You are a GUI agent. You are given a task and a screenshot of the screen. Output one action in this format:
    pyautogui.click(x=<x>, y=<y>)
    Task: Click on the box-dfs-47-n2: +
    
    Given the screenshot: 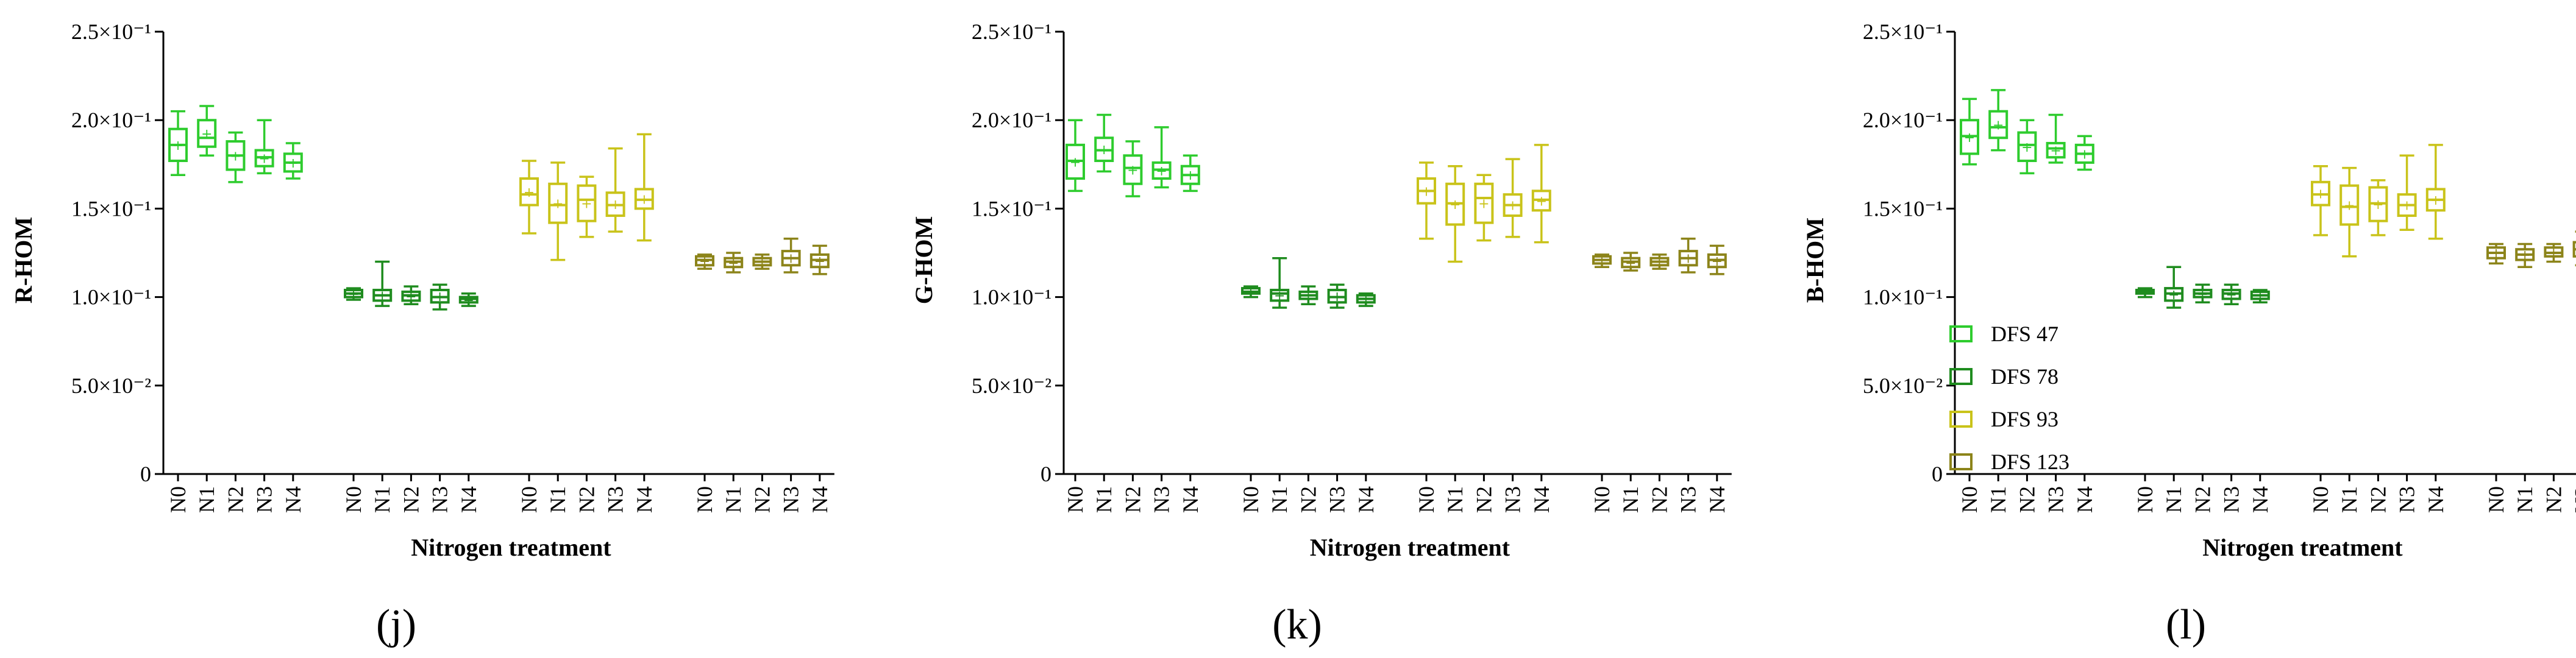 What is the action you would take?
    pyautogui.click(x=1133, y=168)
    